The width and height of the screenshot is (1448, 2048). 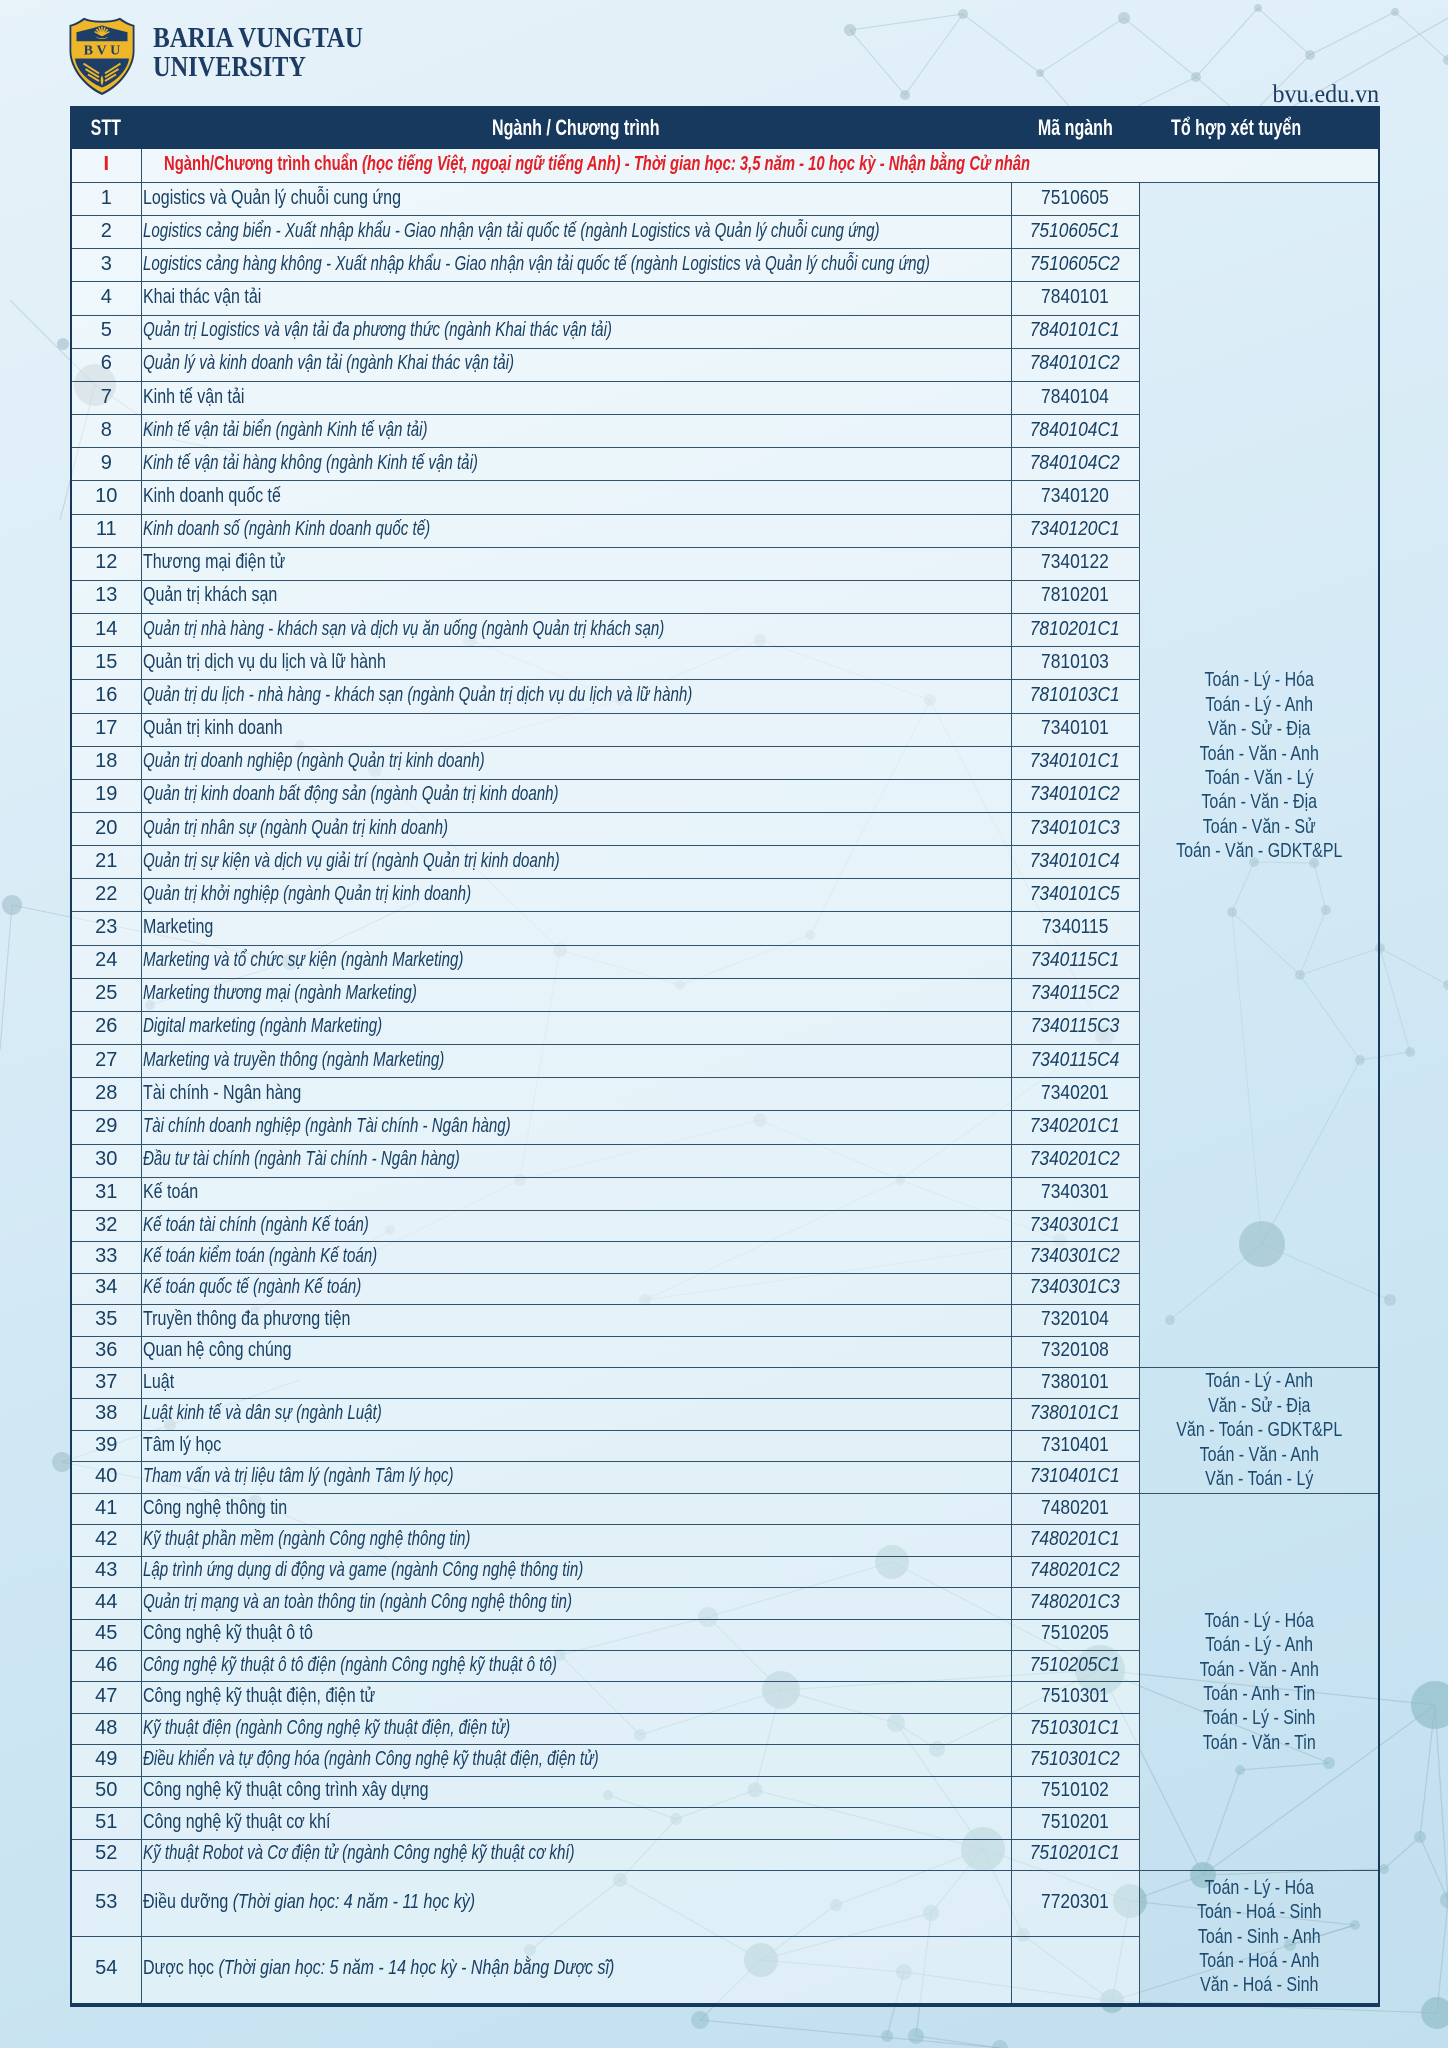 What do you see at coordinates (104, 51) in the screenshot?
I see `svg-text: BVU` at bounding box center [104, 51].